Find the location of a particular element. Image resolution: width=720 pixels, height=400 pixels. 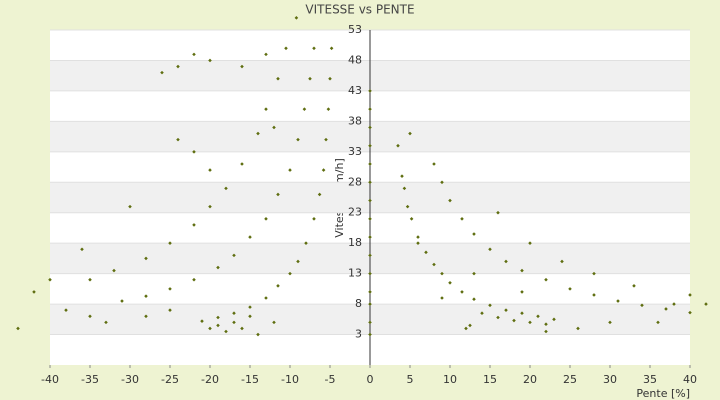

x-tick-label: 25 is located at coordinates (570, 379).